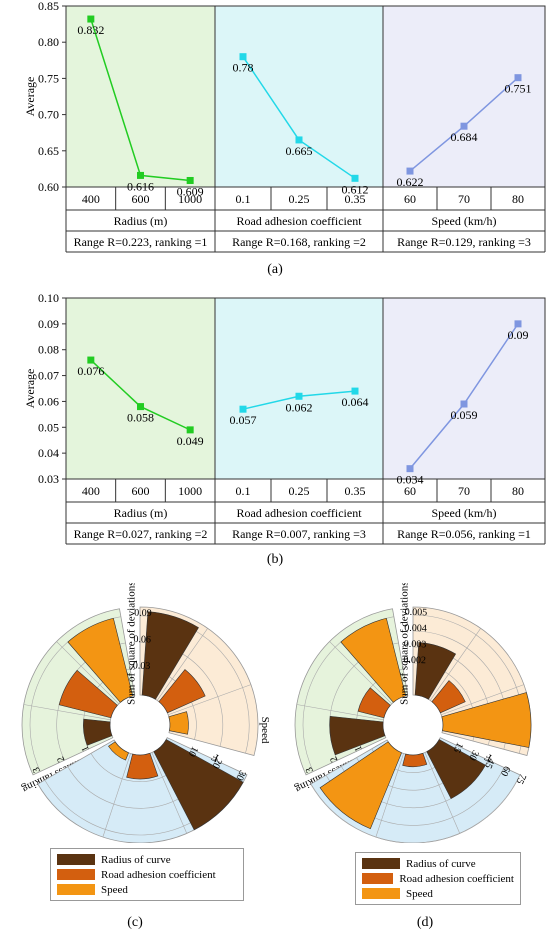 The image size is (550, 937). What do you see at coordinates (140, 418) in the screenshot?
I see `data-label: 0.058` at bounding box center [140, 418].